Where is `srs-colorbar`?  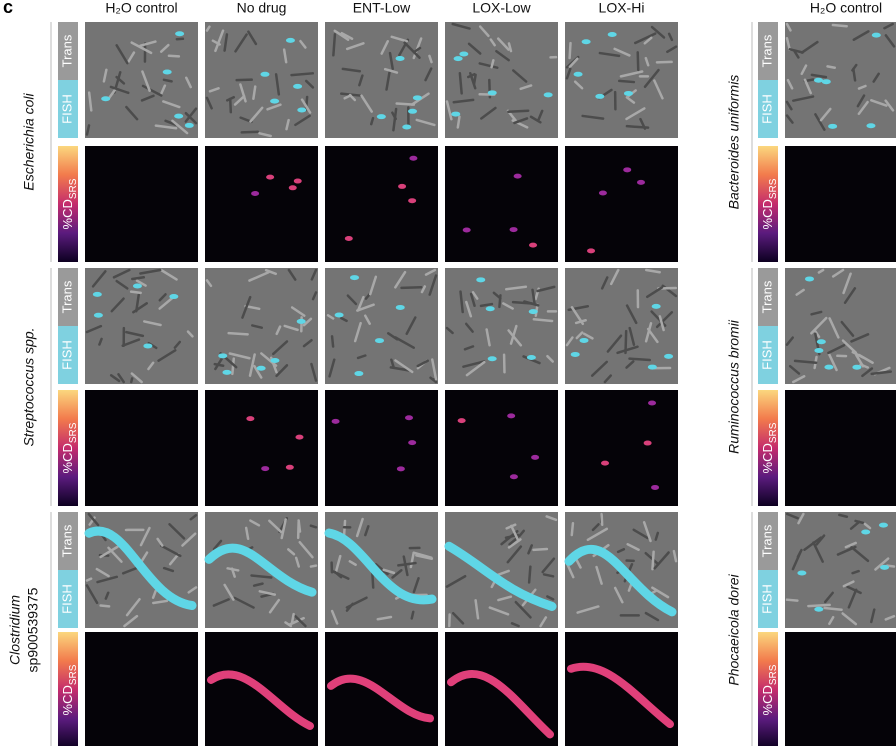
srs-colorbar is located at coordinates (68, 689).